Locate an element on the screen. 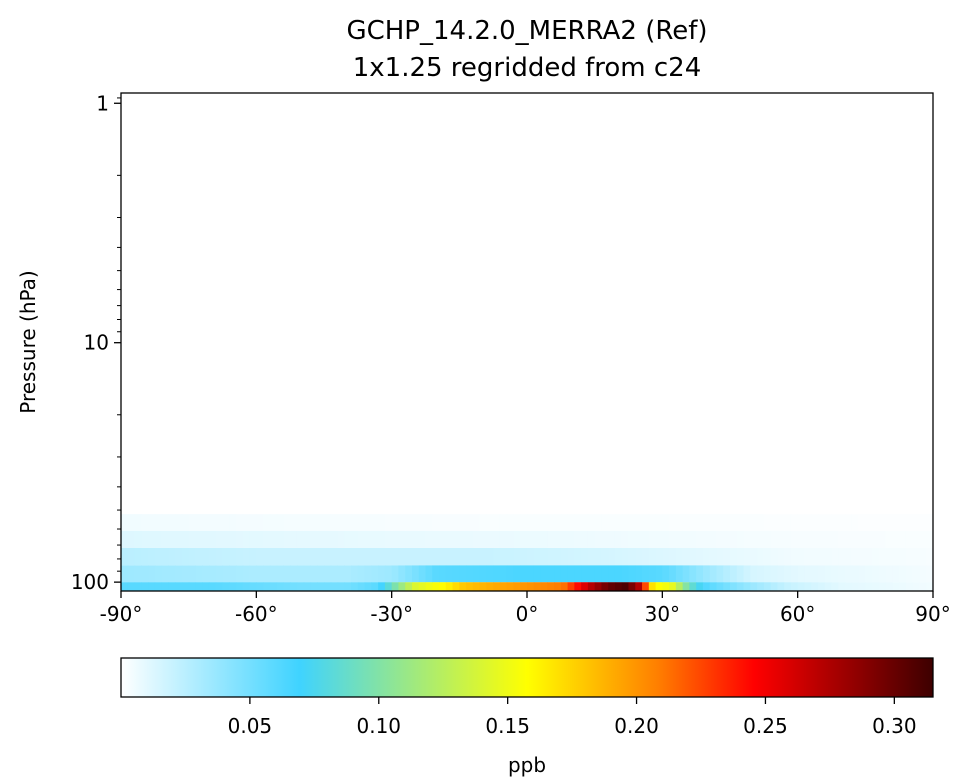  colorbar: 0.05 0.10 0.15 0.20 0.25 0.30 ppb is located at coordinates (527, 717).